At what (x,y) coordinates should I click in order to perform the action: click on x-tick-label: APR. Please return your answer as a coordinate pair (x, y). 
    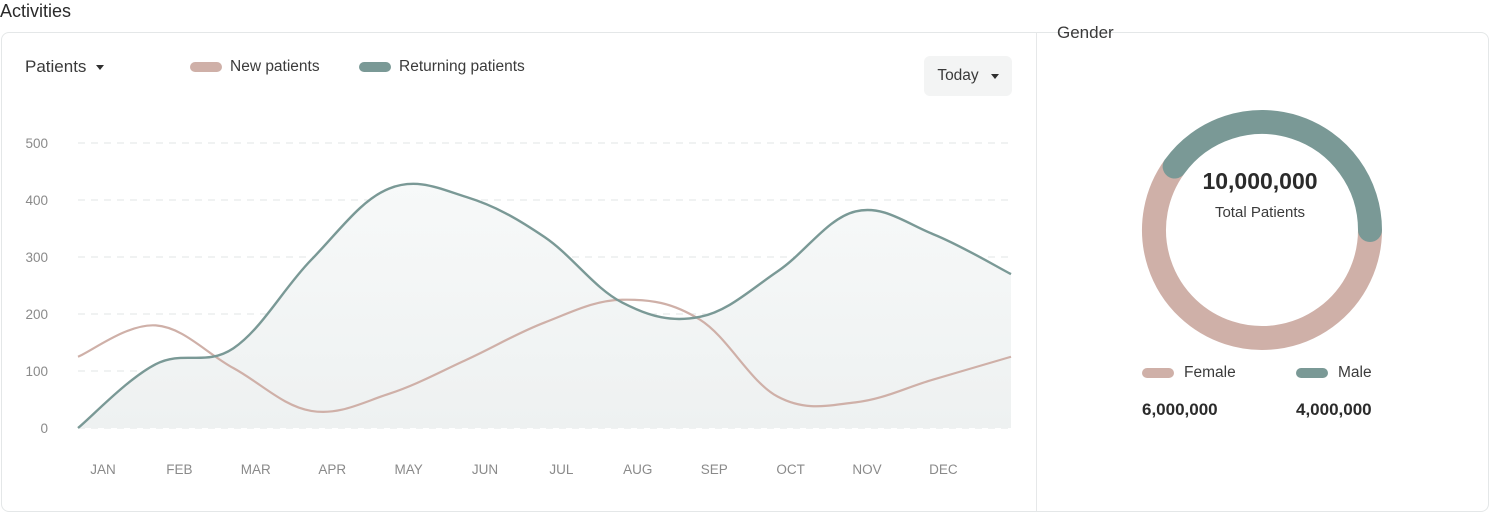
    Looking at the image, I should click on (332, 469).